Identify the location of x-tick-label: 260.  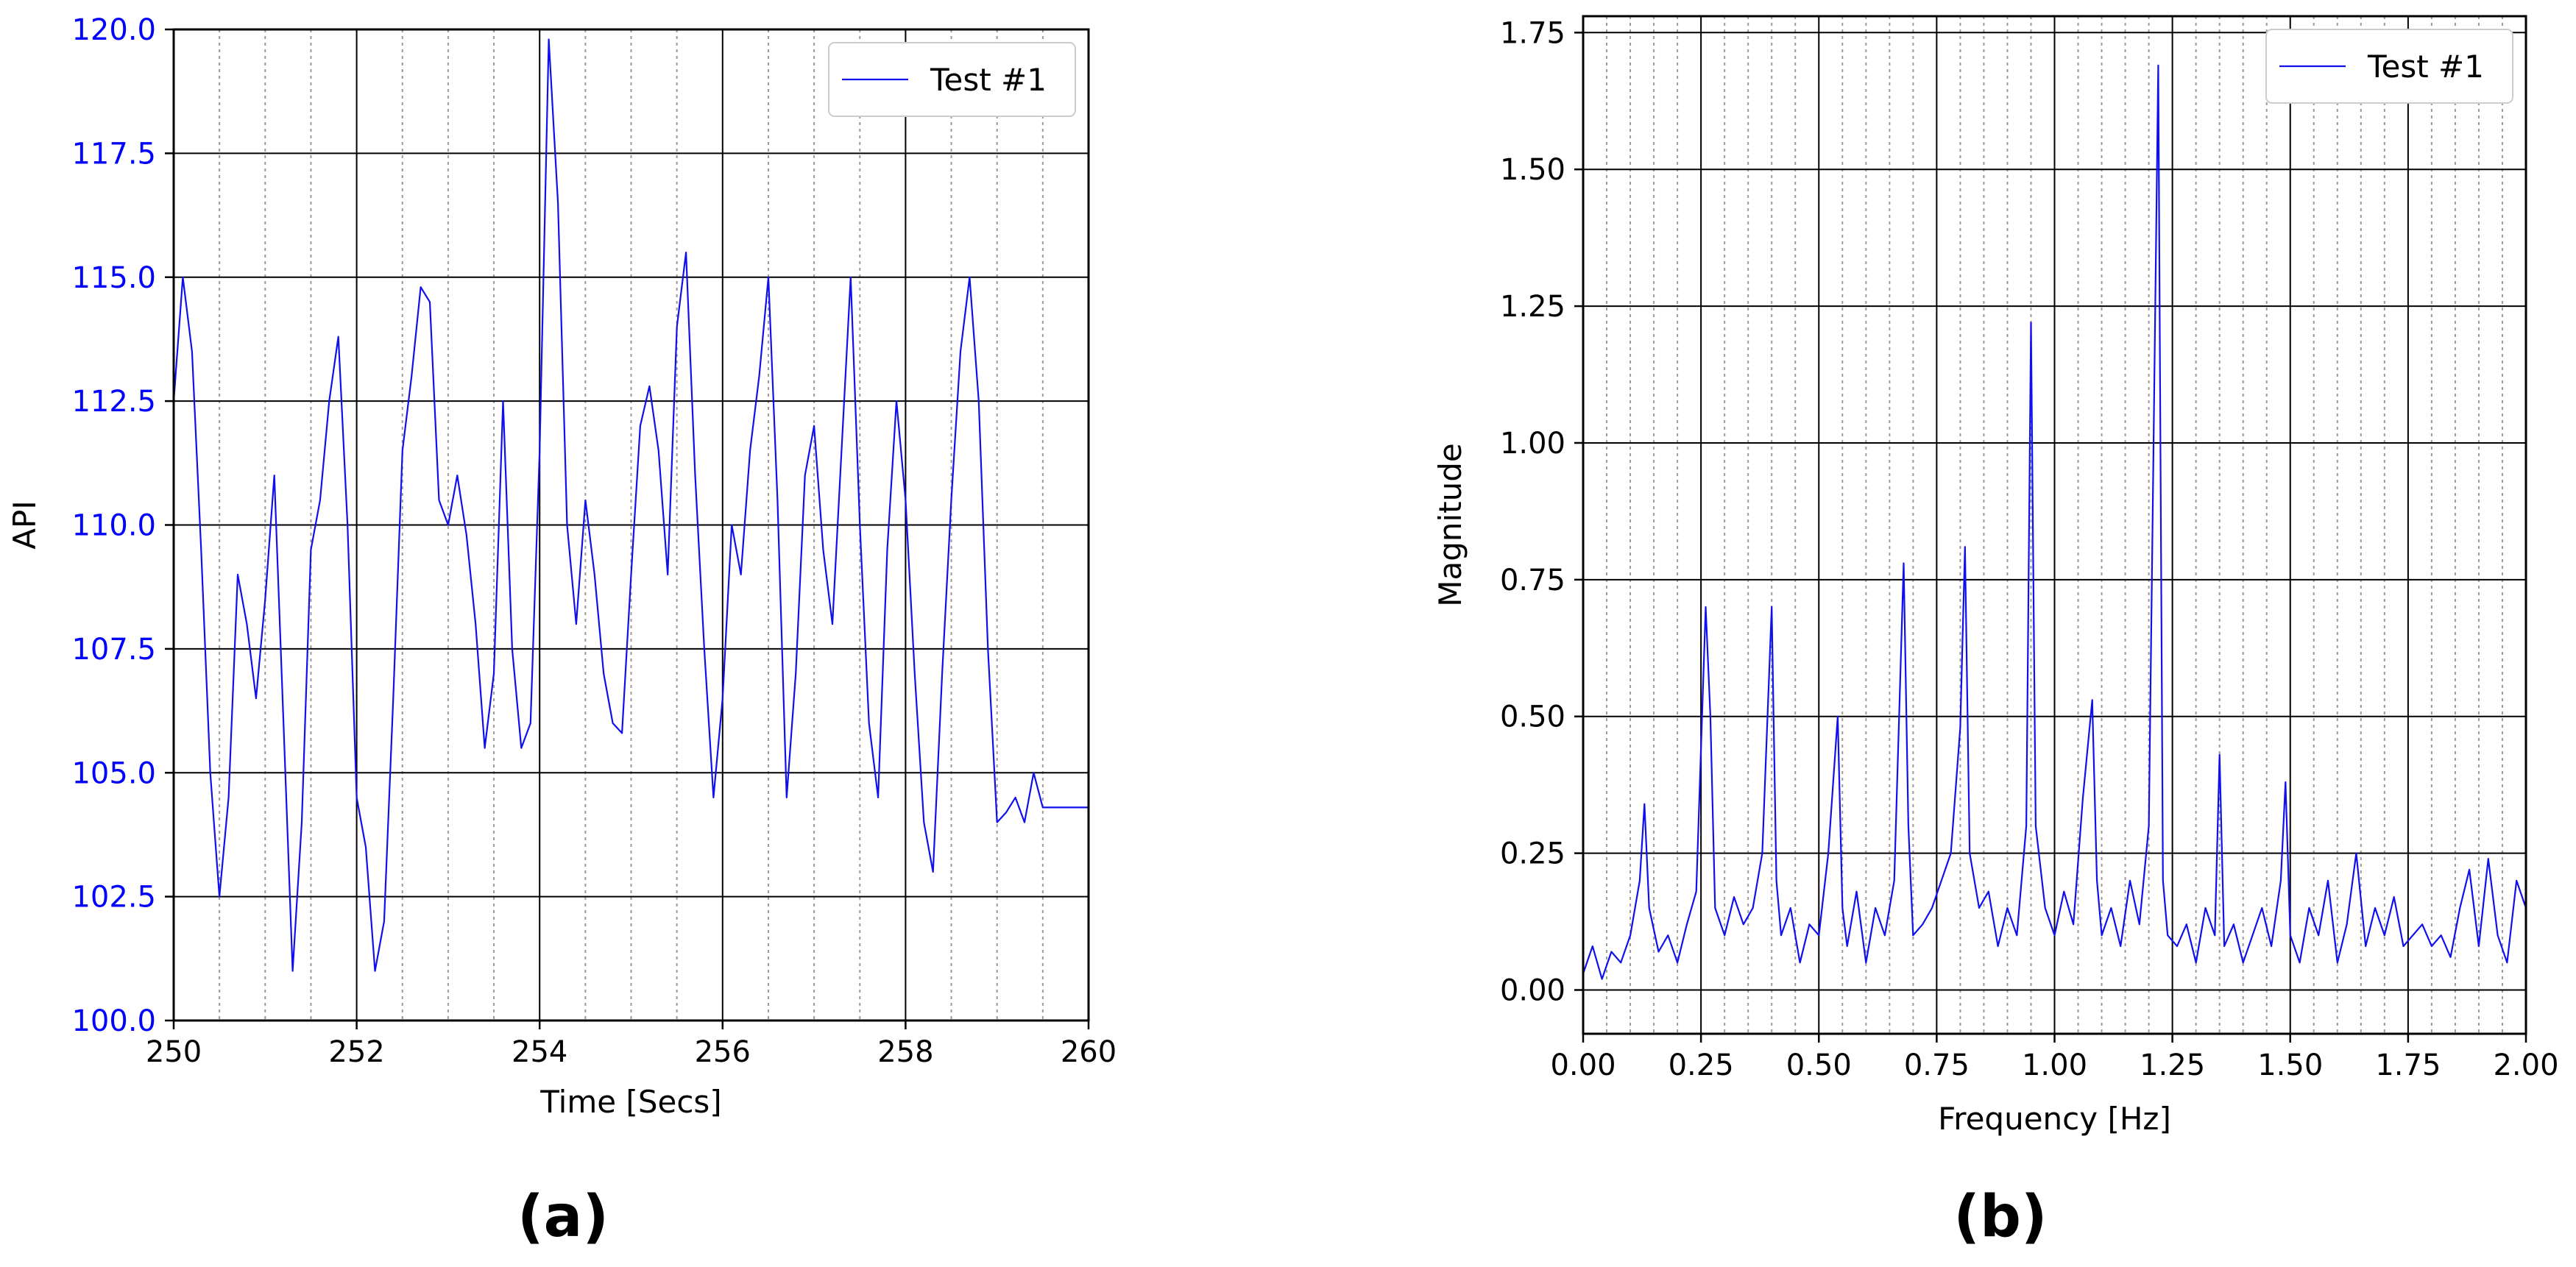
(1089, 1052).